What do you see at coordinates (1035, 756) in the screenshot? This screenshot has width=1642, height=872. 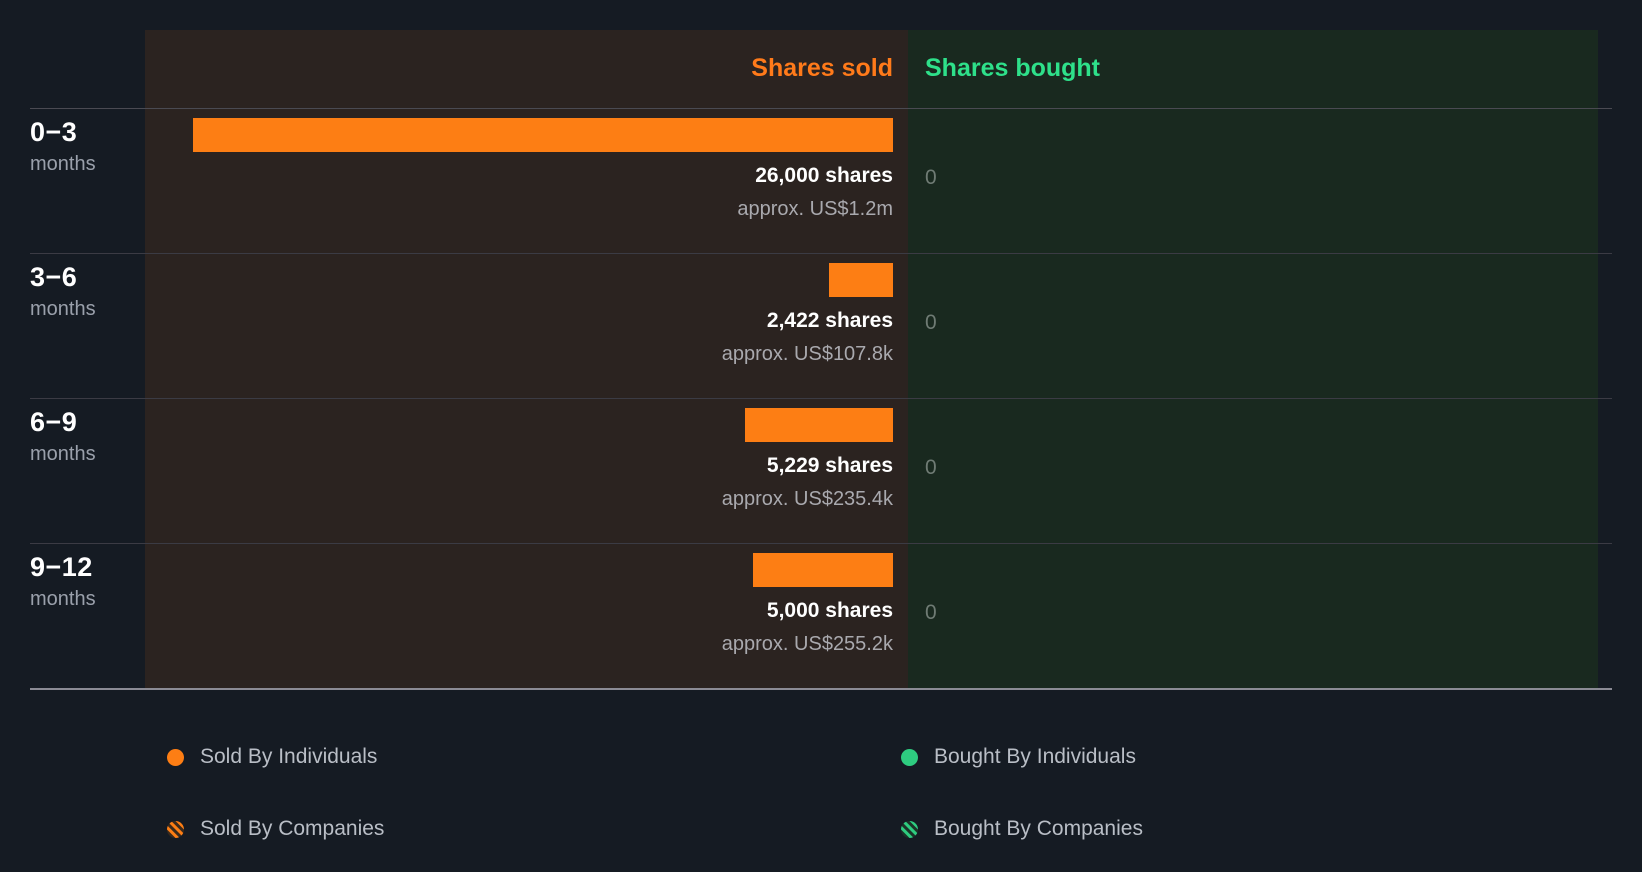 I see `legend-label: Bought By Individuals` at bounding box center [1035, 756].